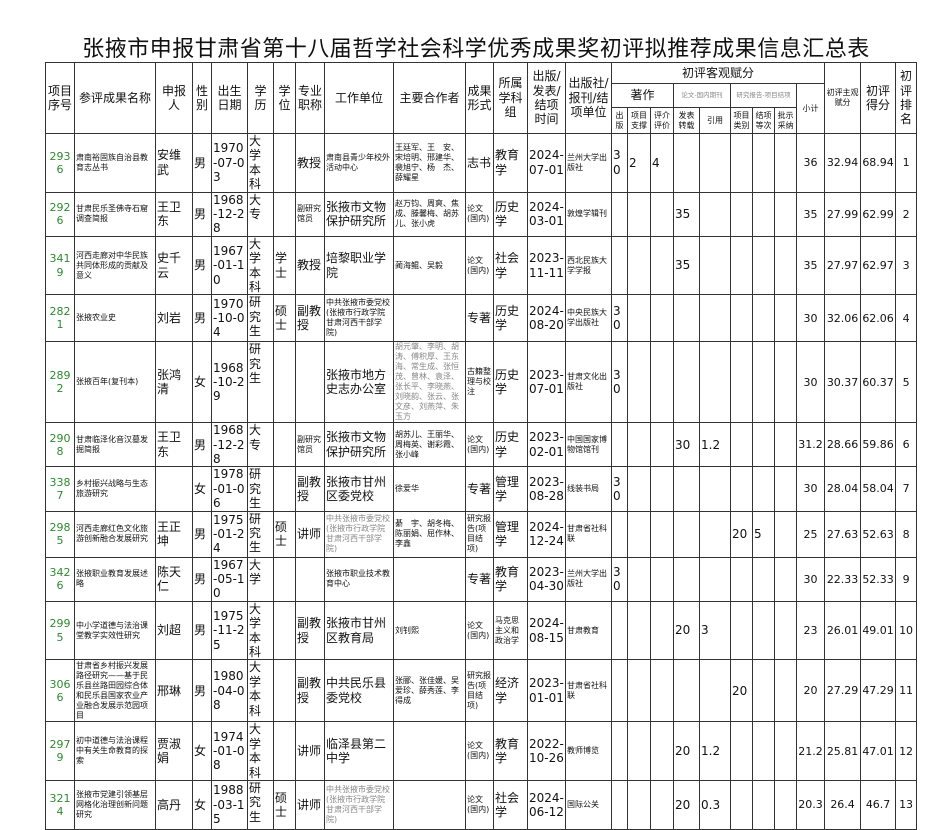  Describe the element at coordinates (878, 534) in the screenshot. I see `cell-score: 52.63` at that location.